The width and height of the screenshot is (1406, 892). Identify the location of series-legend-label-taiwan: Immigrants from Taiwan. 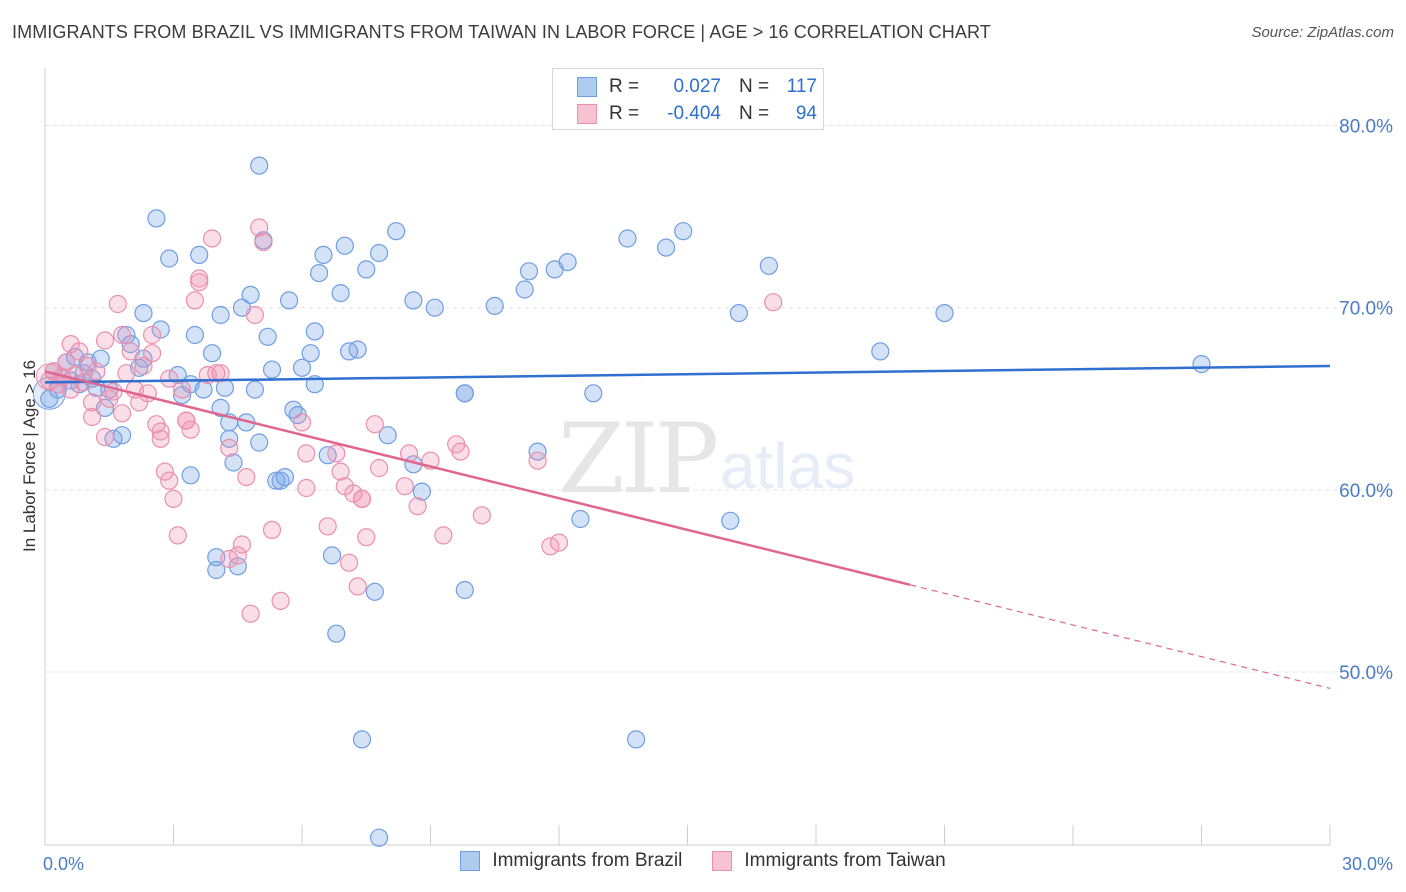
(845, 860).